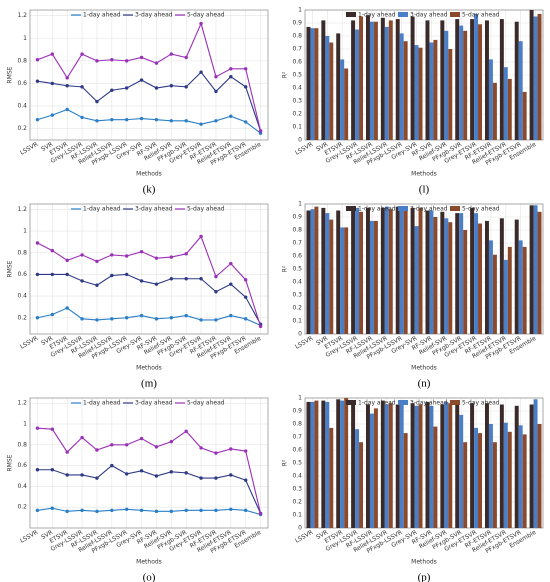 The image size is (550, 582). What do you see at coordinates (300, 528) in the screenshot?
I see `y-tick-label: 0` at bounding box center [300, 528].